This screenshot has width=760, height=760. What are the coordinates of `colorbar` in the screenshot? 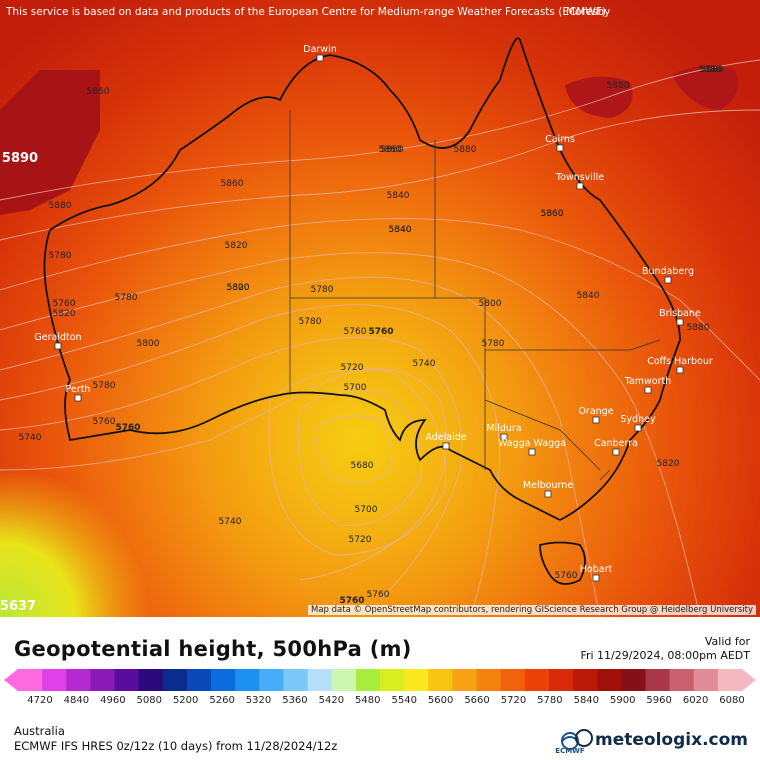 It's located at (380, 680).